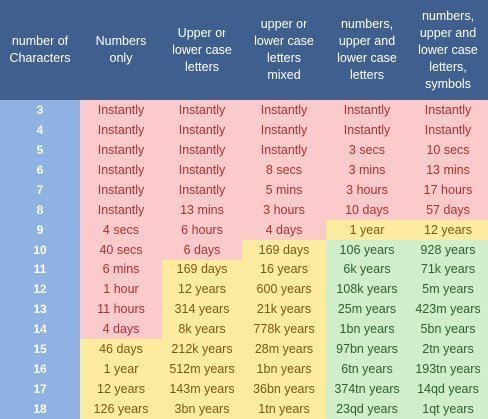 Image resolution: width=488 pixels, height=419 pixels. I want to click on column-header: number of Characters, so click(40, 50).